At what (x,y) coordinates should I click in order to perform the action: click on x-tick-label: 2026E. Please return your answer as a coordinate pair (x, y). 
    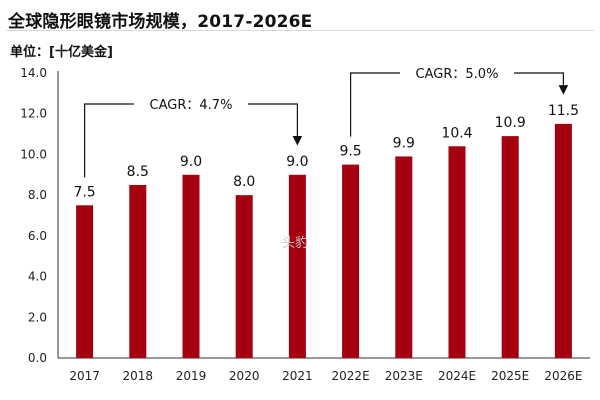
    Looking at the image, I should click on (563, 376).